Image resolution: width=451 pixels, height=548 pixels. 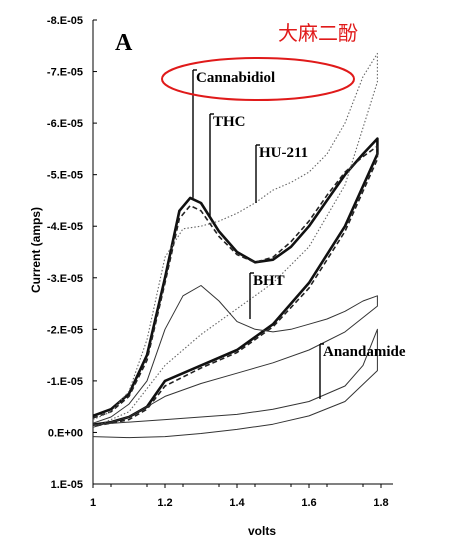 What do you see at coordinates (67, 485) in the screenshot?
I see `y-tick-label: 1.E-05` at bounding box center [67, 485].